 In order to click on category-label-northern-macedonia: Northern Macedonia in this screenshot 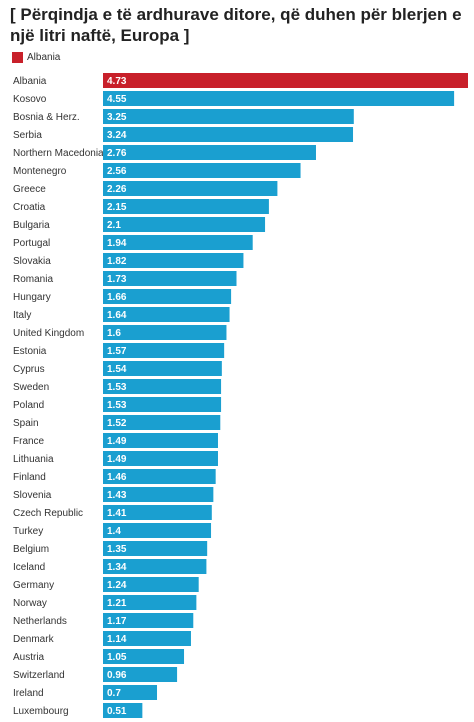, I will do `click(58, 153)`.